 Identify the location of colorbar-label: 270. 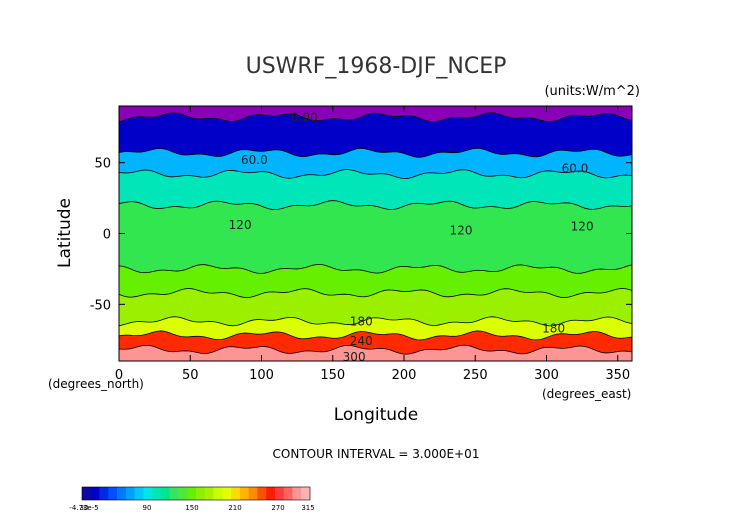
(277, 508).